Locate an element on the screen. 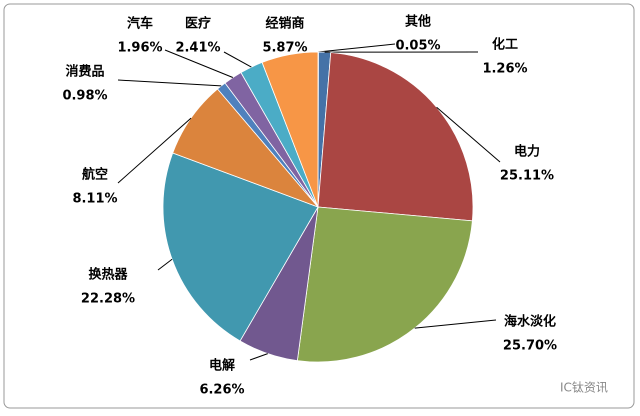  slice-name: 换热器 is located at coordinates (108, 275).